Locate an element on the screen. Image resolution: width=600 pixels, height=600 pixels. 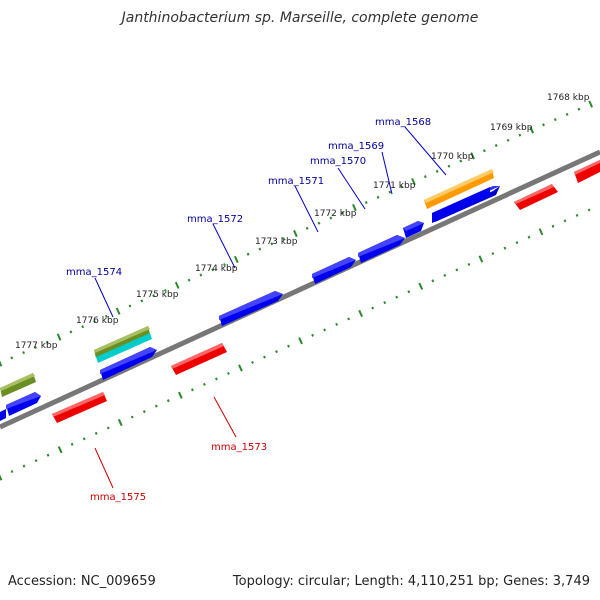
tick-label-1775: 1775 kbp is located at coordinates (157, 295).